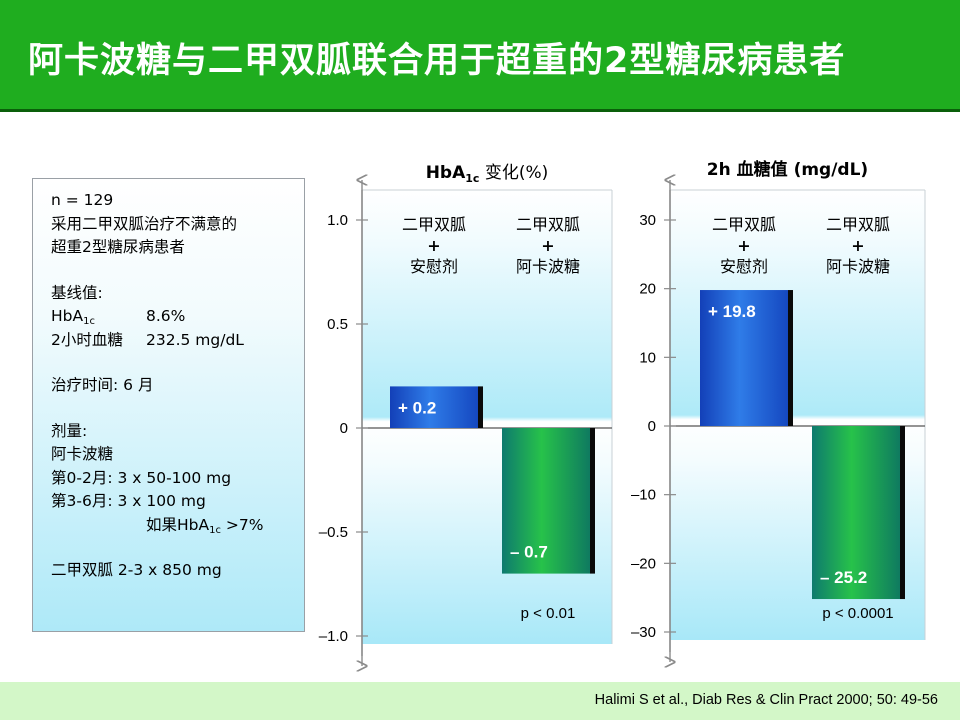  I want to click on dose-condition-pre: 如果HbA, so click(178, 524).